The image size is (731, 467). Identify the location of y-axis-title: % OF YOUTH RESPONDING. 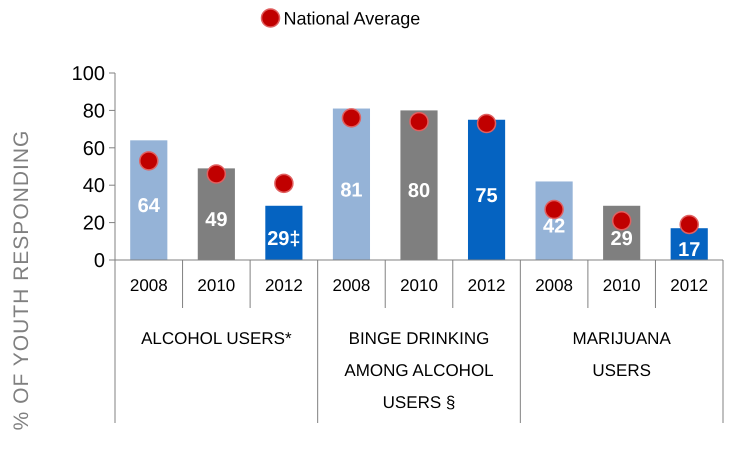
(21, 280).